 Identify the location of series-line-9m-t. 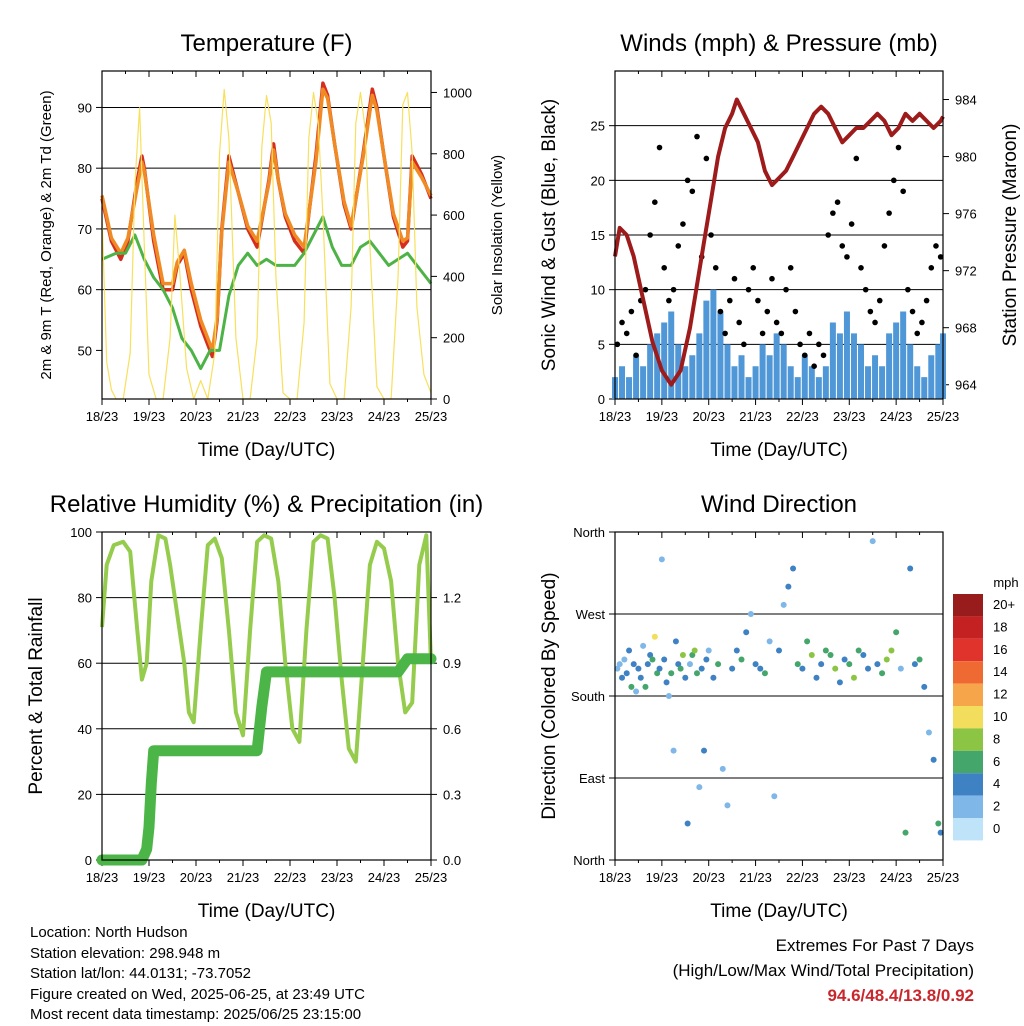
(266, 220).